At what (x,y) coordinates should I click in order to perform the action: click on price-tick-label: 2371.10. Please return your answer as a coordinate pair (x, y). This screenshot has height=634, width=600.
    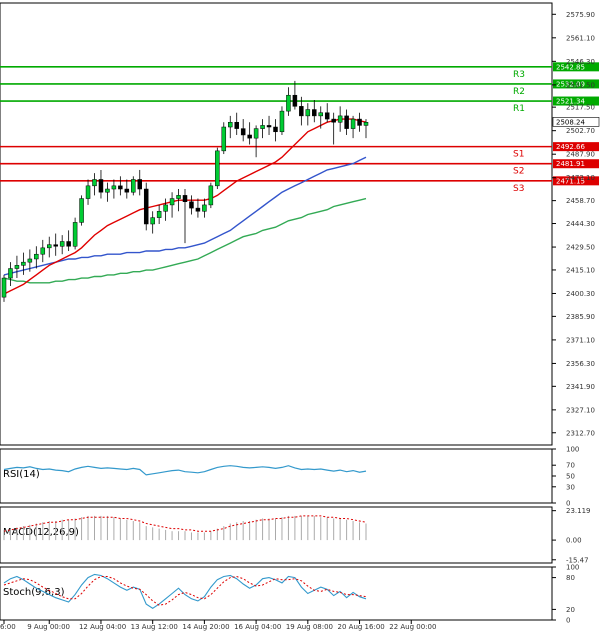
    Looking at the image, I should click on (580, 340).